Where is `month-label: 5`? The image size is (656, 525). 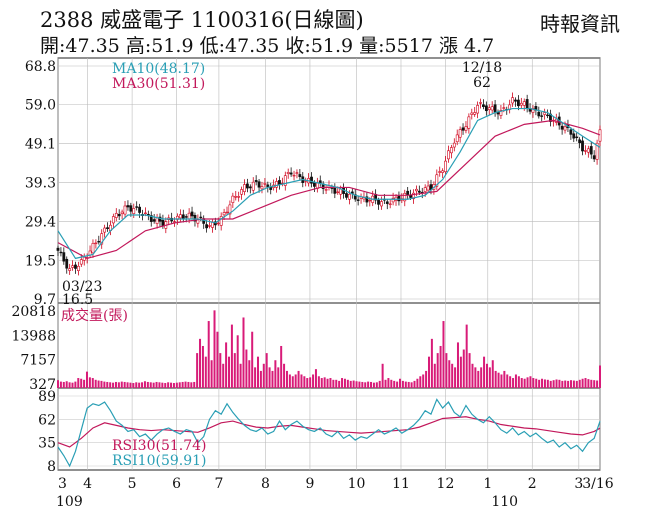 month-label: 5 is located at coordinates (132, 484).